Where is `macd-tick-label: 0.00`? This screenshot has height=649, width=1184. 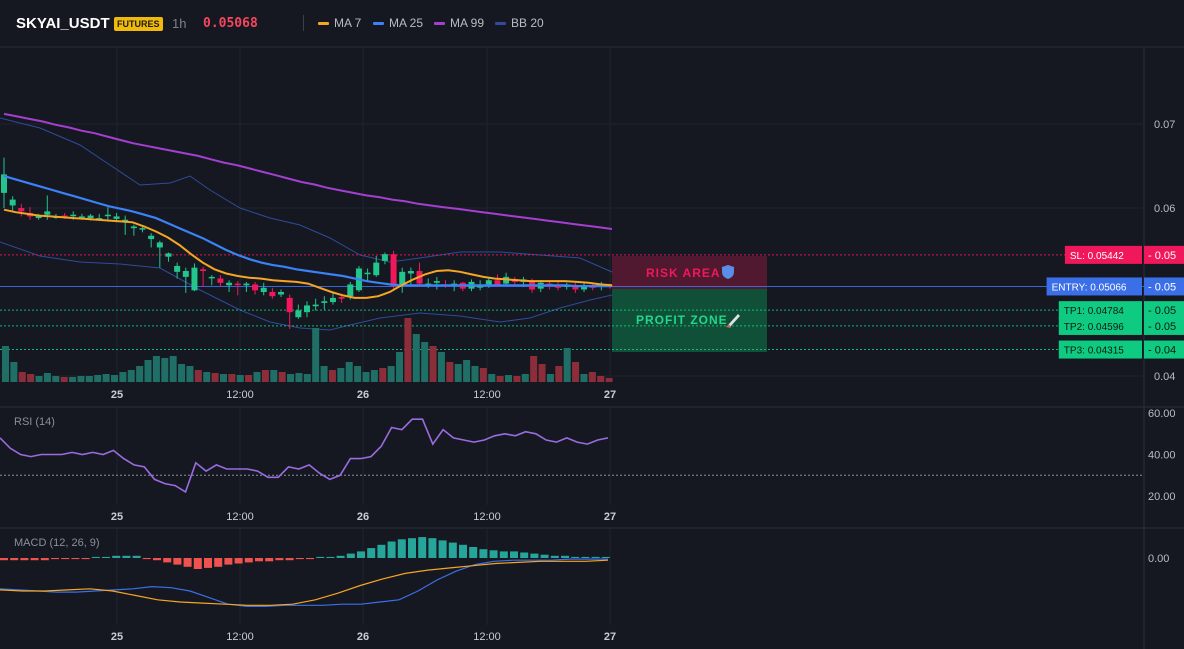
macd-tick-label: 0.00 is located at coordinates (1158, 559).